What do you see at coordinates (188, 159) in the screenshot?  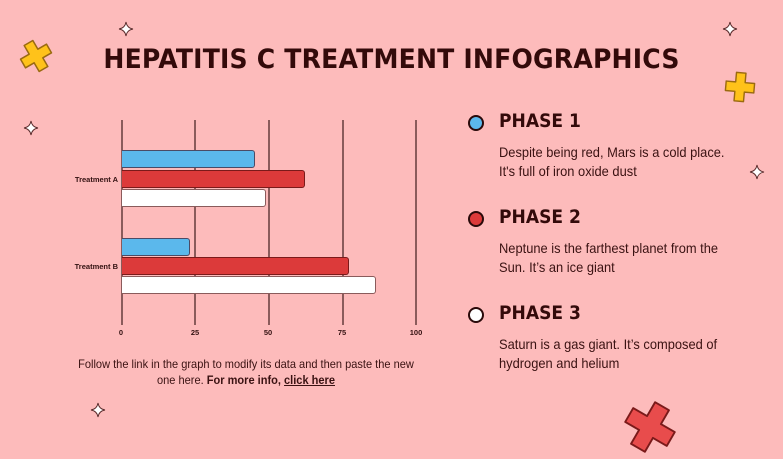 I see `bar-a-phase1` at bounding box center [188, 159].